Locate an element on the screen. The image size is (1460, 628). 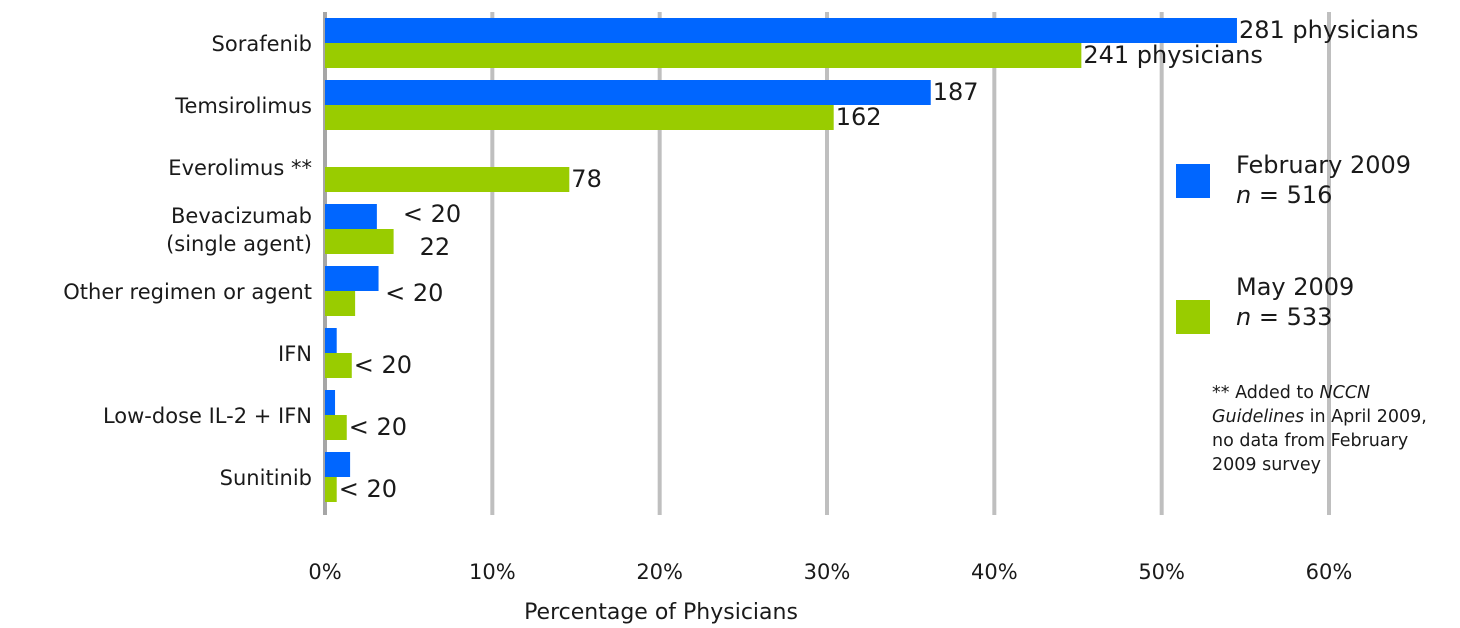
category-label: Sorafenib is located at coordinates (262, 44).